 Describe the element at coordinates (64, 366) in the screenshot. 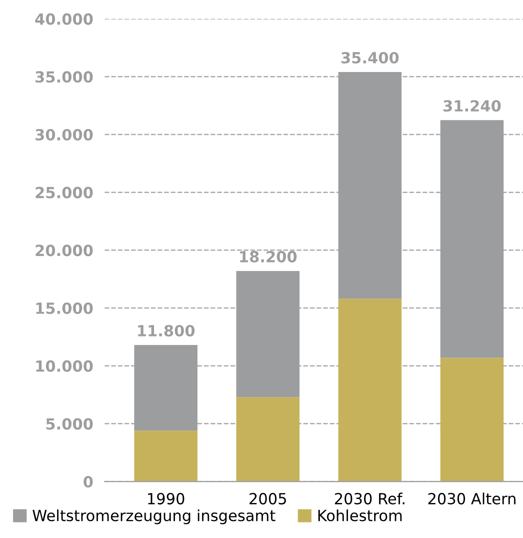

I see `y-tick-label: 10.000` at that location.